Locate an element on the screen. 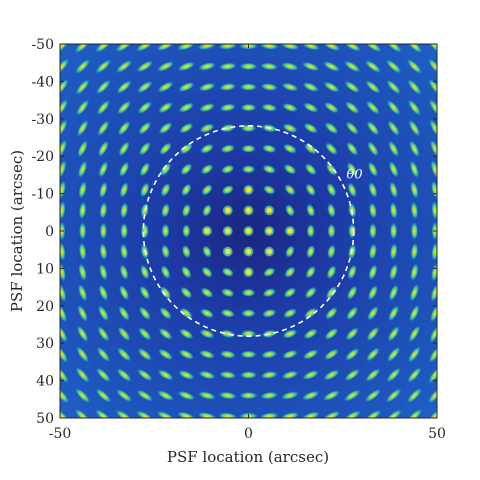 Image resolution: width=480 pixels, height=480 pixels. y-tick-label: -50 is located at coordinates (42, 45).